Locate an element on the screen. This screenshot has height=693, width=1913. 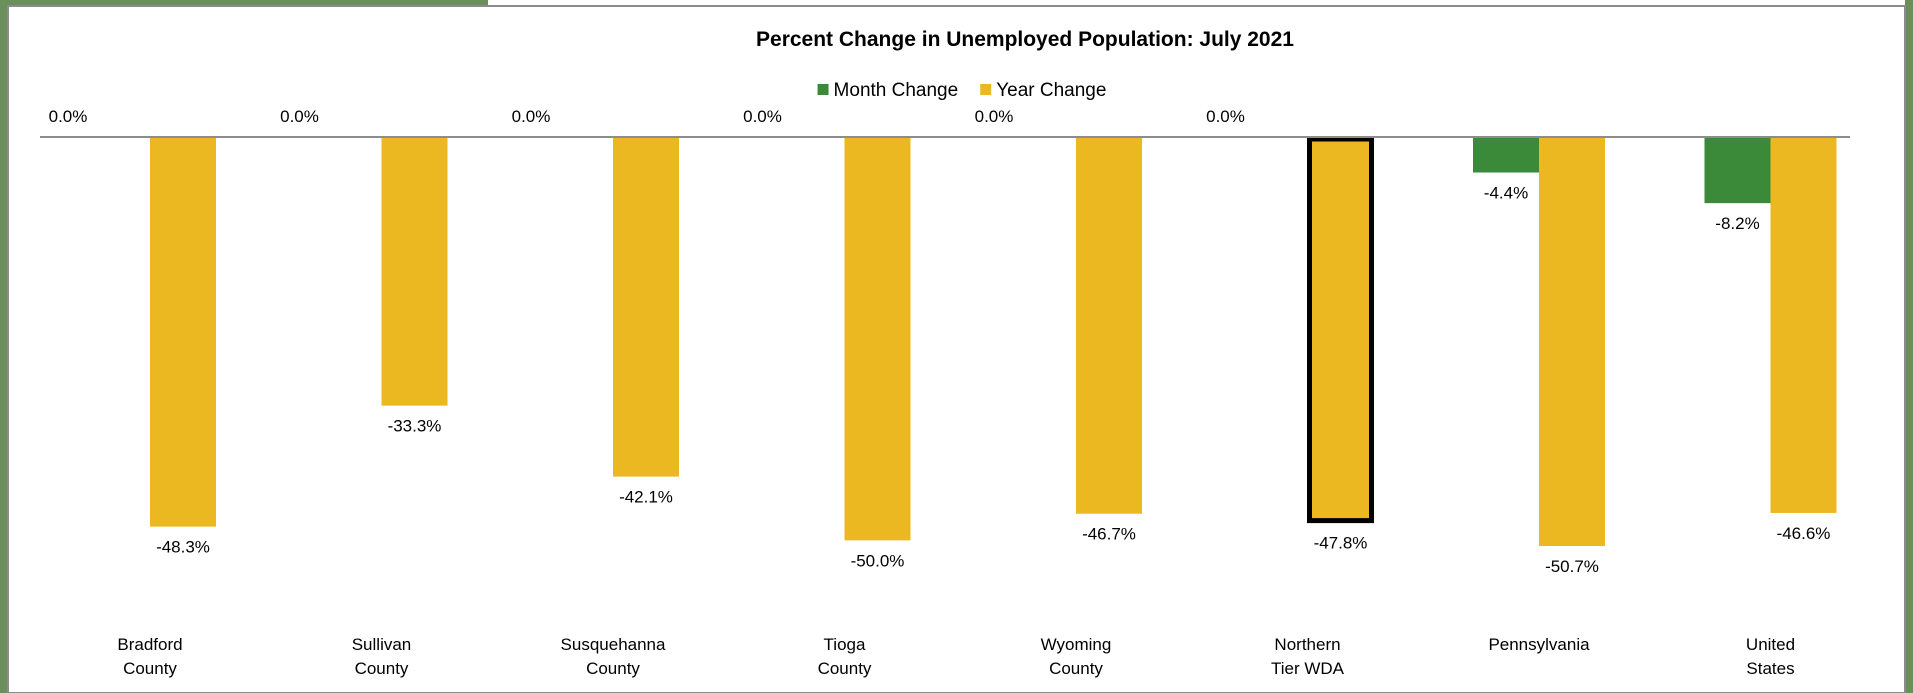
legend-label-year-change: Year Change is located at coordinates (1051, 90).